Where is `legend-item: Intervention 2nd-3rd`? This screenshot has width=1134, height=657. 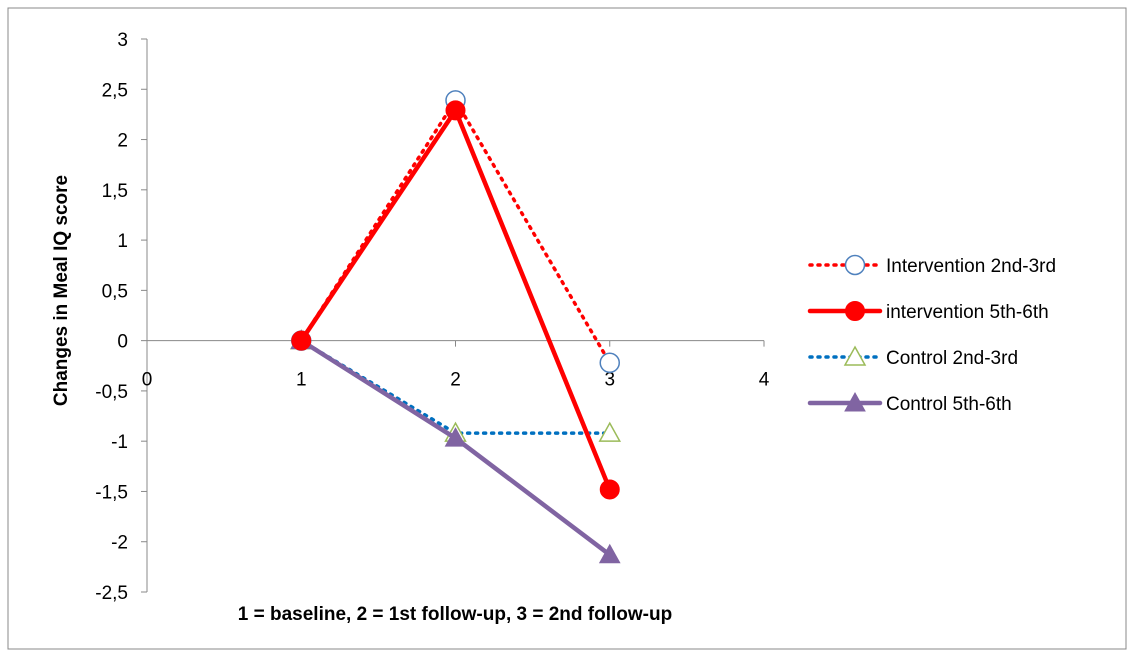
legend-item: Intervention 2nd-3rd is located at coordinates (932, 265).